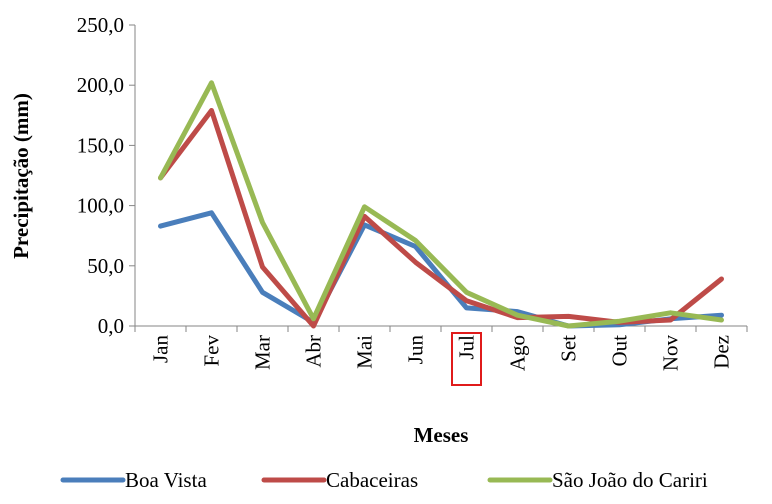 Image resolution: width=772 pixels, height=504 pixels. I want to click on y-tick-label: 200,0, so click(100, 85).